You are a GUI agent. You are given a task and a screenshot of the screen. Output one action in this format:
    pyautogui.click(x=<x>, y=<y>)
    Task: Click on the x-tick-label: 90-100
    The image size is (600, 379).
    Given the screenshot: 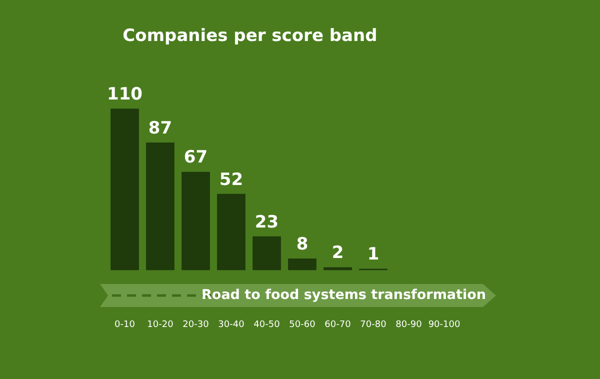 What is the action you would take?
    pyautogui.click(x=444, y=325)
    